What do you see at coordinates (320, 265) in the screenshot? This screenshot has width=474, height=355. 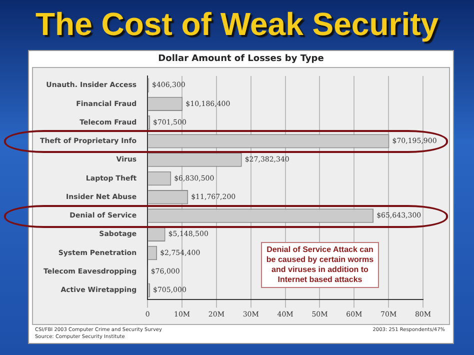 I see `annotation: Denial of Service Attack can be caused by certain worms and viruses in addition to Internet based attacks` at bounding box center [320, 265].